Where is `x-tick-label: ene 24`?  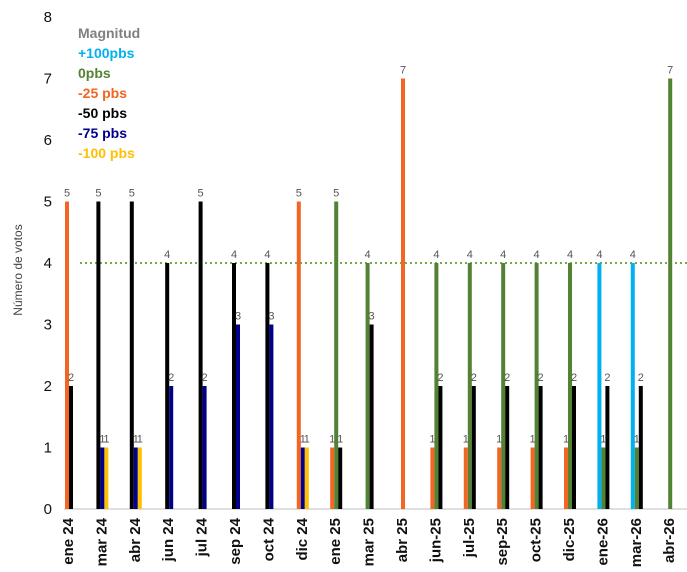 x-tick-label: ene 24 is located at coordinates (68, 540).